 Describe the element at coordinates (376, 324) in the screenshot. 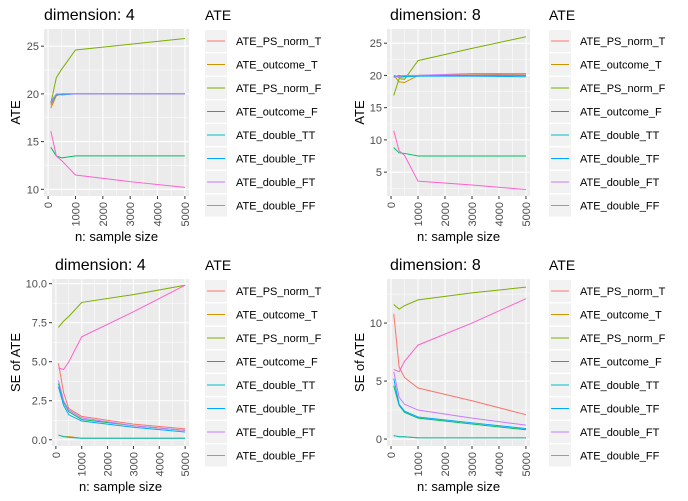

I see `y-tick-label: 10` at that location.